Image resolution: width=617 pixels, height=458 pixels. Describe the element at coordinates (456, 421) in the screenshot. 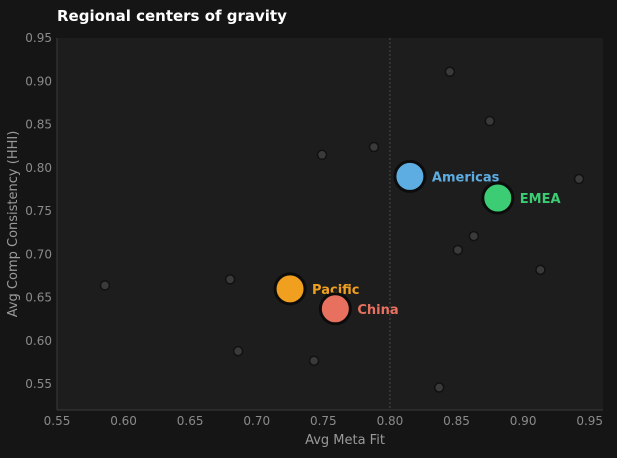

I see `x-tick-label: 0.85` at that location.